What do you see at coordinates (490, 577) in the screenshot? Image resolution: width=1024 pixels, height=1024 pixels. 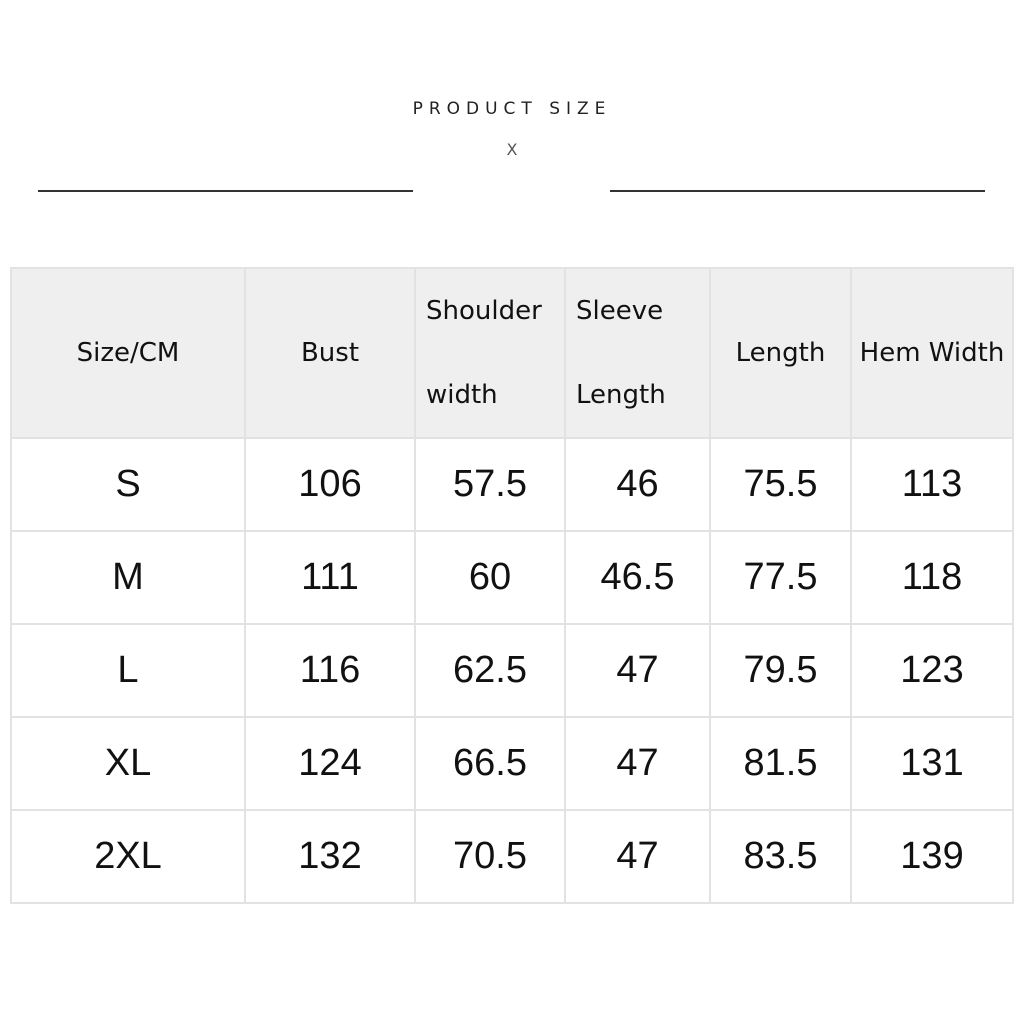 I see `cell-shoulder-width: 60` at bounding box center [490, 577].